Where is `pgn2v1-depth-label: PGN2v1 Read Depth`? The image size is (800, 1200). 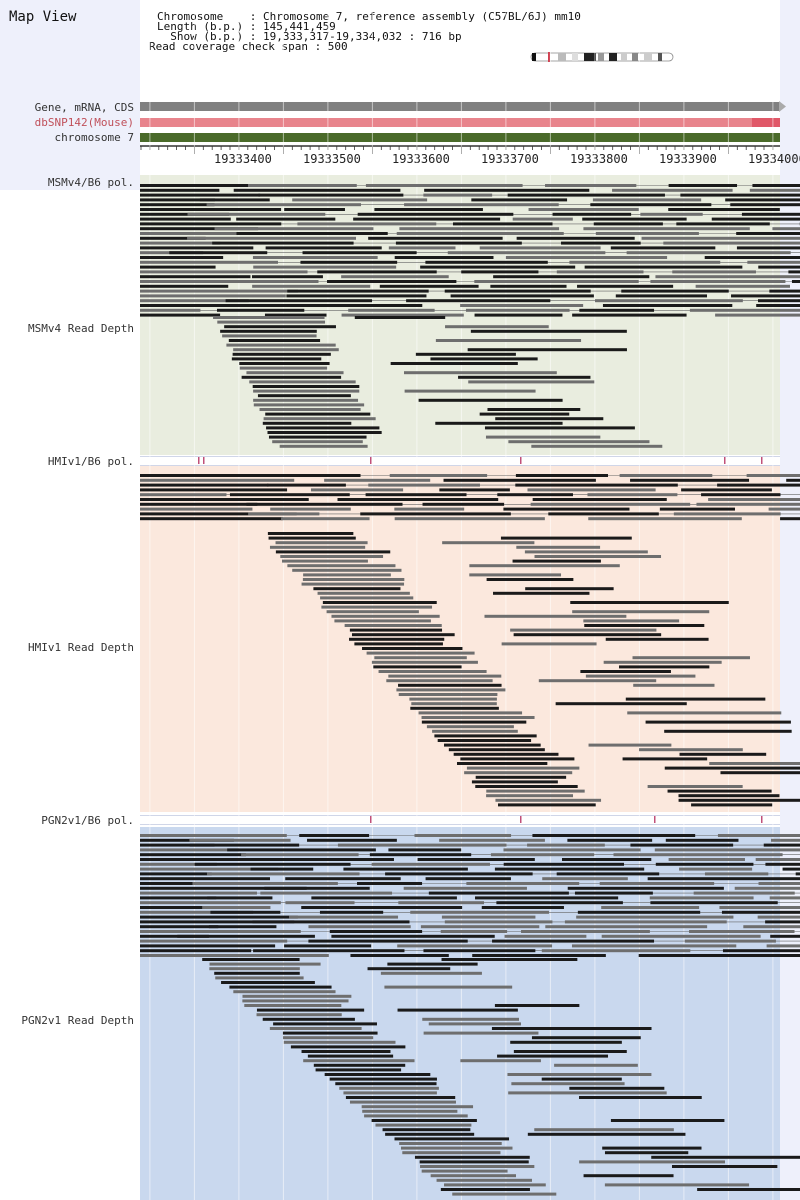
pgn2v1-depth-label: PGN2v1 Read Depth is located at coordinates (77, 1020).